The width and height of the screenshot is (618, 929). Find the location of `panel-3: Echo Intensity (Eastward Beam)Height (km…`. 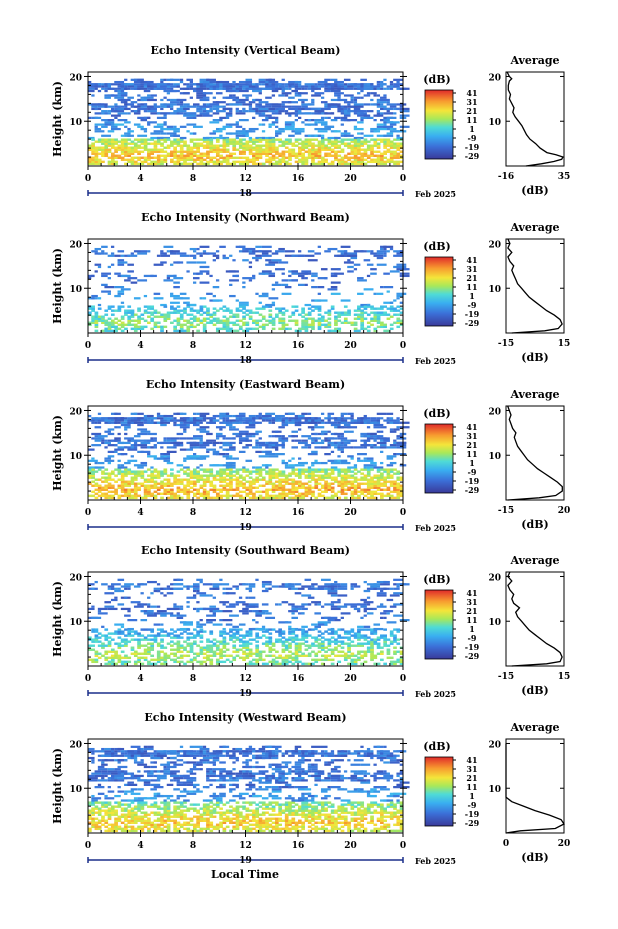

panel-3: Echo Intensity (Eastward Beam)Height (km… is located at coordinates (310, 455).